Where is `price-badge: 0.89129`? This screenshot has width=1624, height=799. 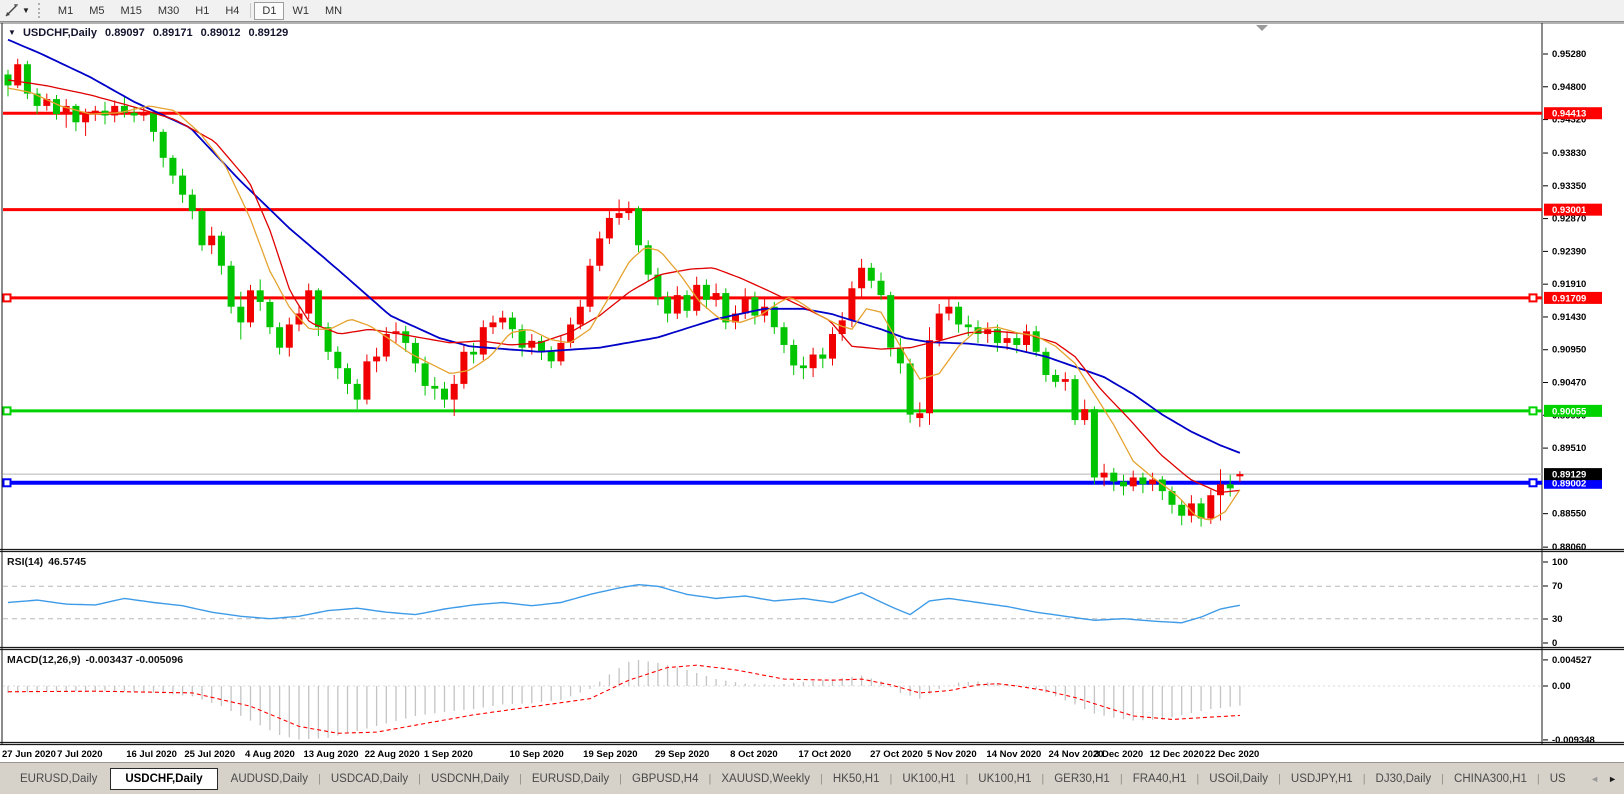 price-badge: 0.89129 is located at coordinates (1569, 475).